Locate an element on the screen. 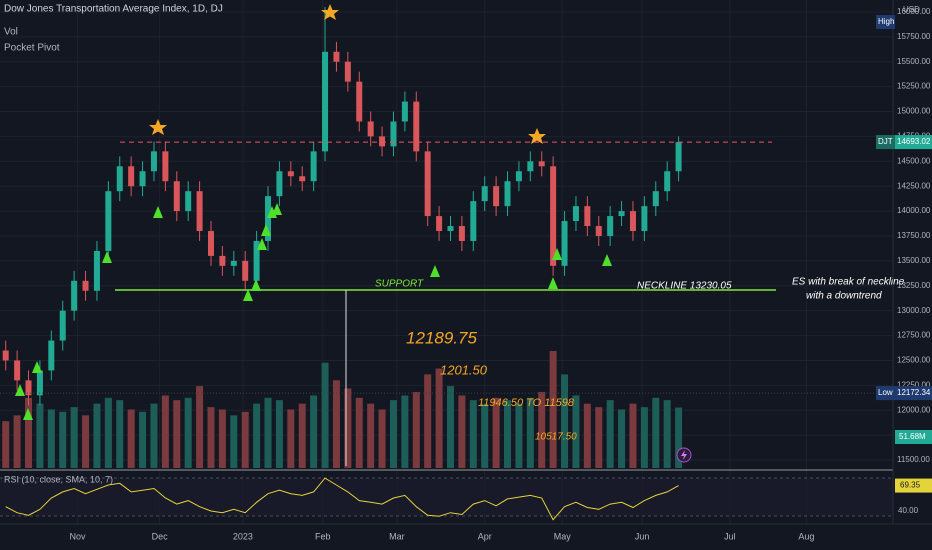 Image resolution: width=932 pixels, height=550 pixels. rsi-last: 69.35 is located at coordinates (910, 485).